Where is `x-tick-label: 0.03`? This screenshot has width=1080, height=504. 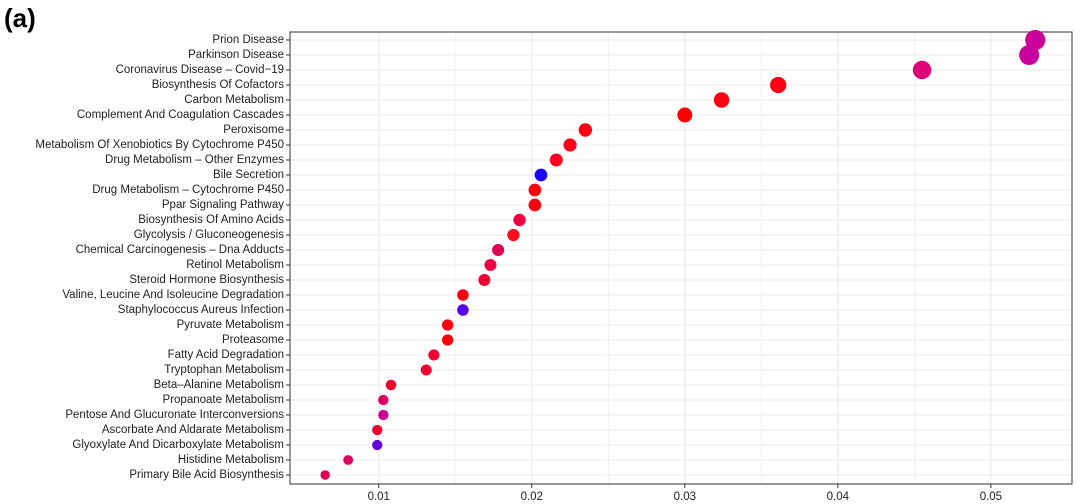 x-tick-label: 0.03 is located at coordinates (685, 497).